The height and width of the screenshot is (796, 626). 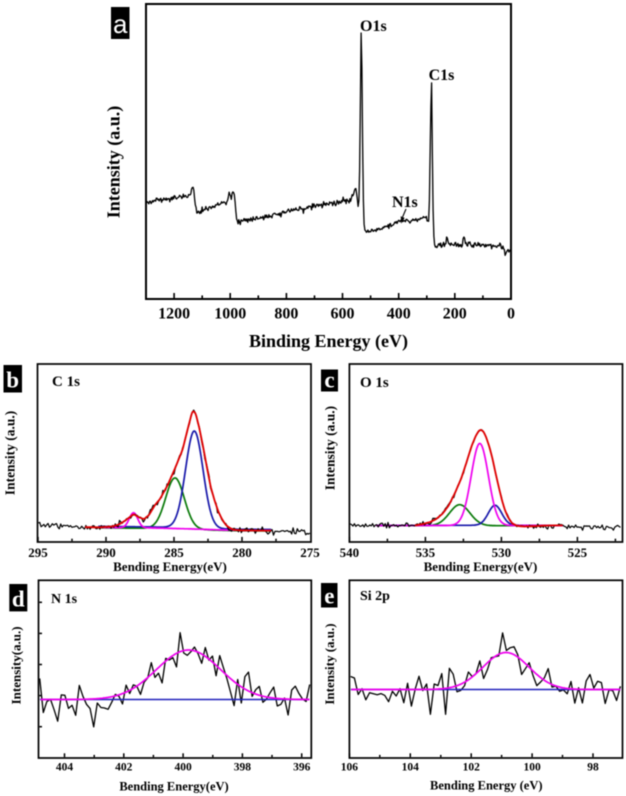 What do you see at coordinates (578, 552) in the screenshot?
I see `svg-text: 525` at bounding box center [578, 552].